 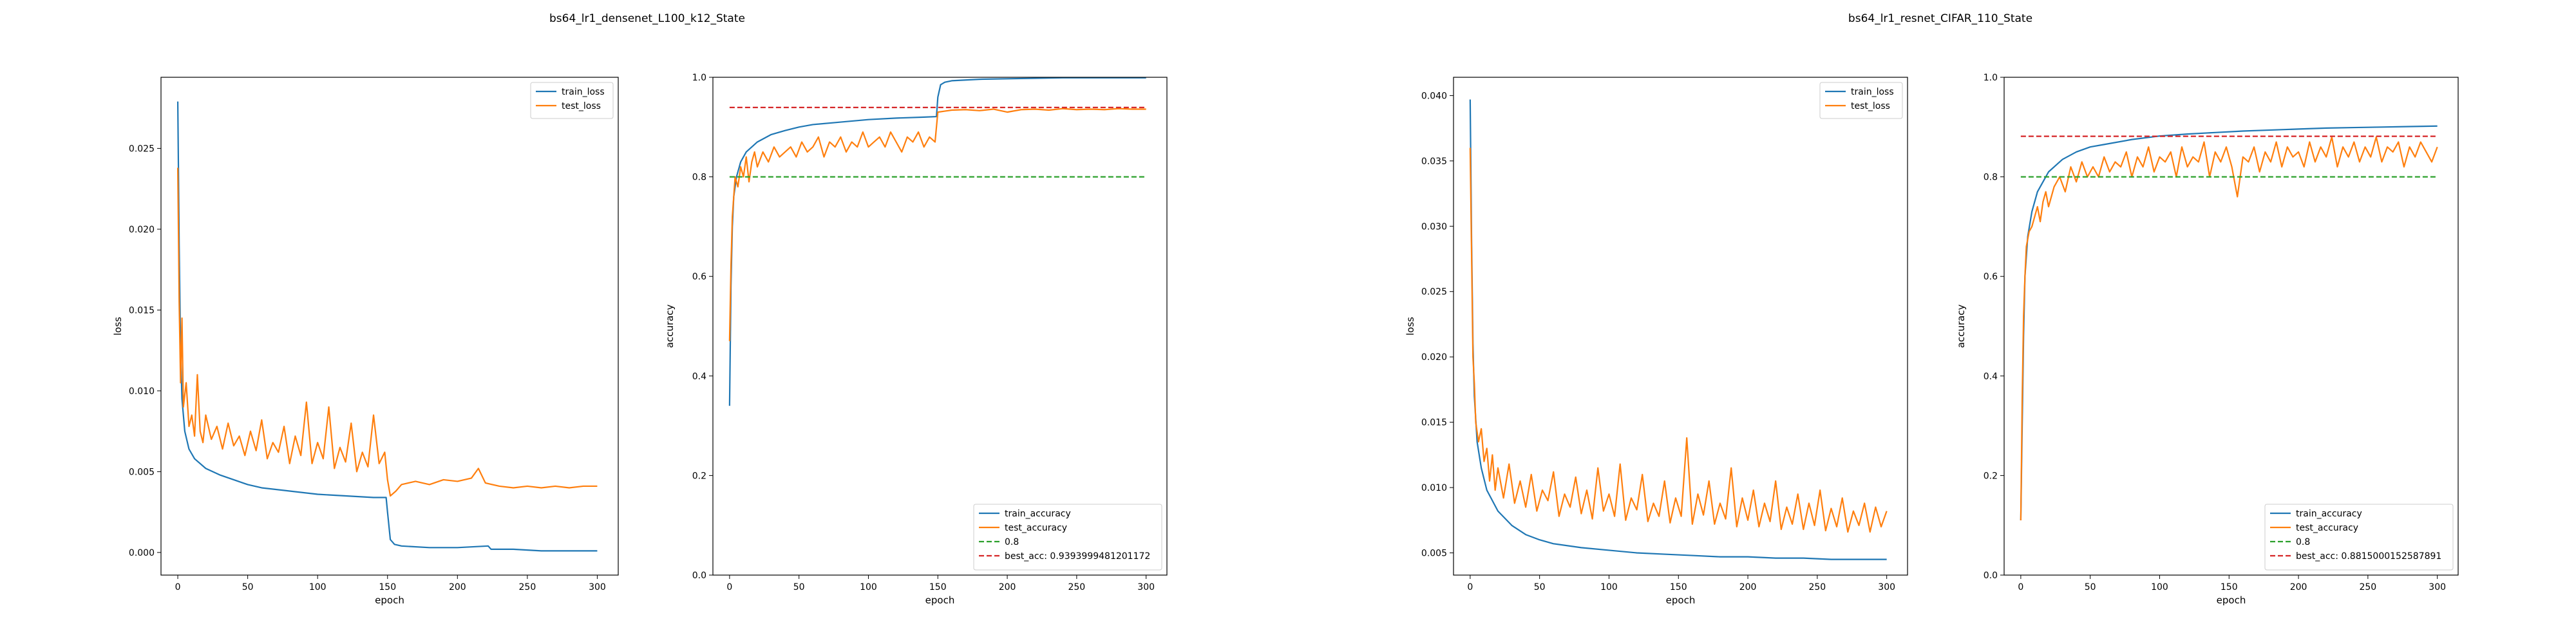 What do you see at coordinates (1434, 161) in the screenshot?
I see `y-tick-label: 0.035` at bounding box center [1434, 161].